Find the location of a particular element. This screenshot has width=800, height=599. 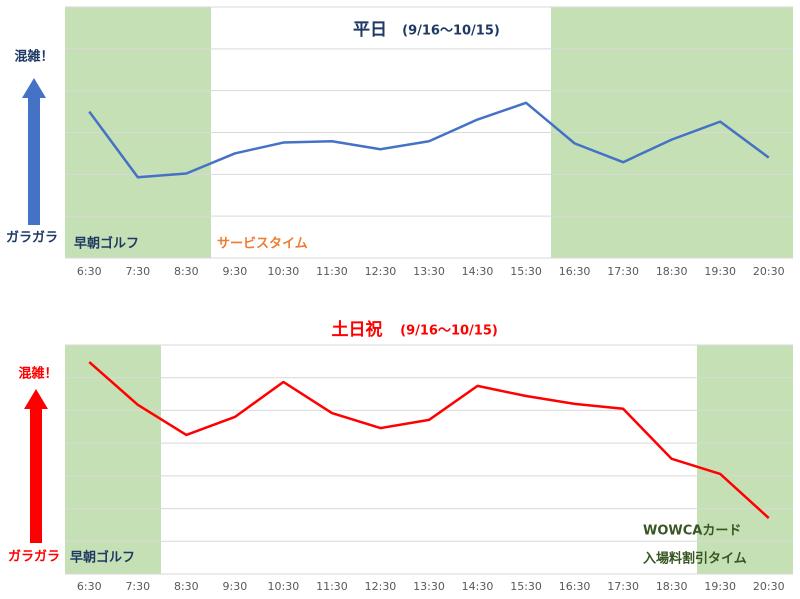

annotation: 入場料割引タイム is located at coordinates (695, 559).